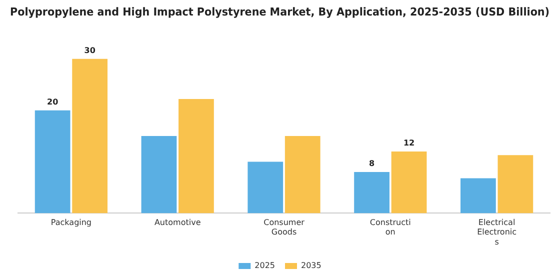  Describe the element at coordinates (390, 227) in the screenshot. I see `x-tick-label: Construction` at that location.